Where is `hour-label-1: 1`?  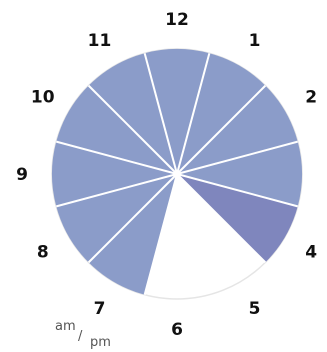
hour-label-1: 1 is located at coordinates (255, 41).